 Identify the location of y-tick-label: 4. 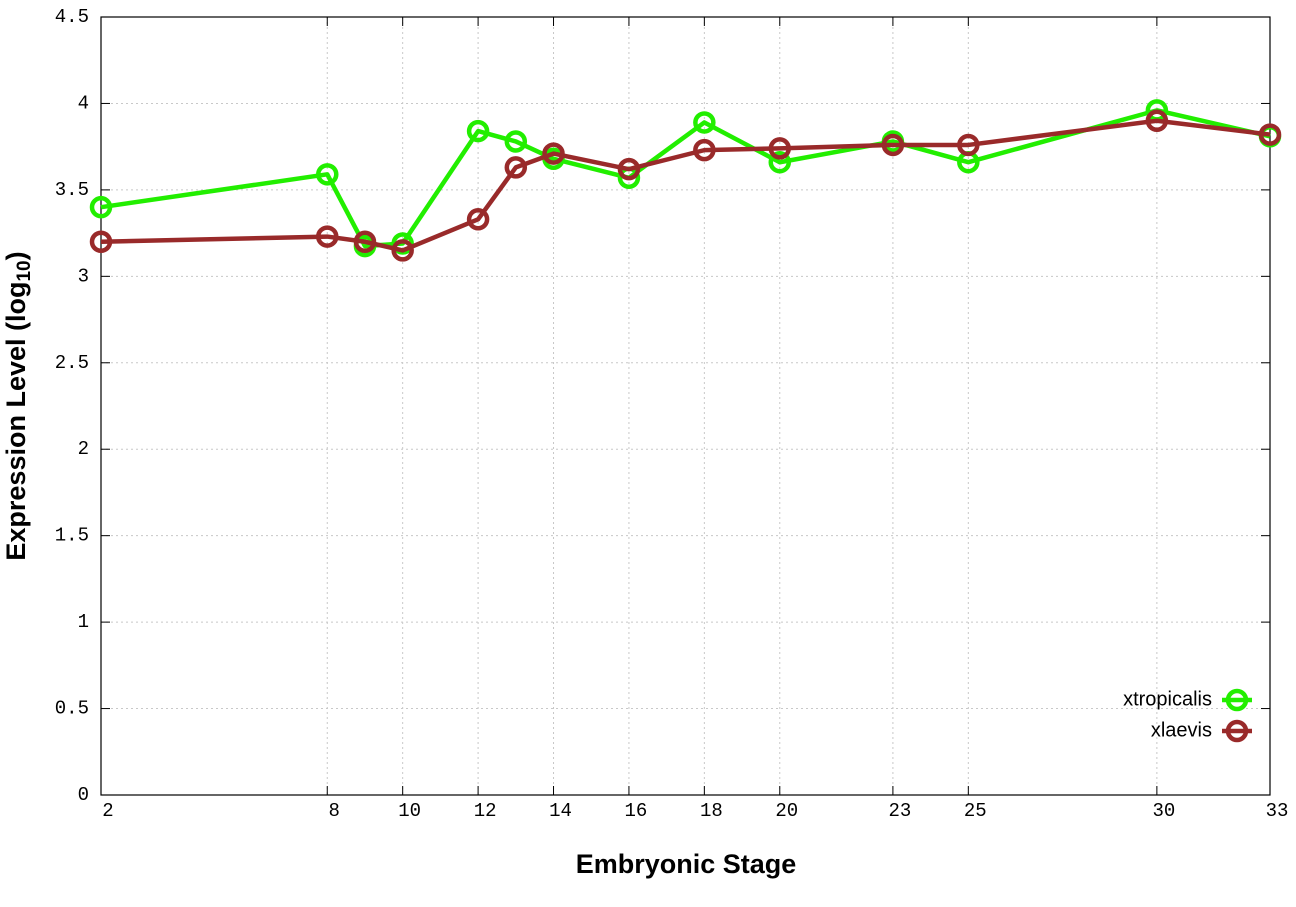
(83, 103).